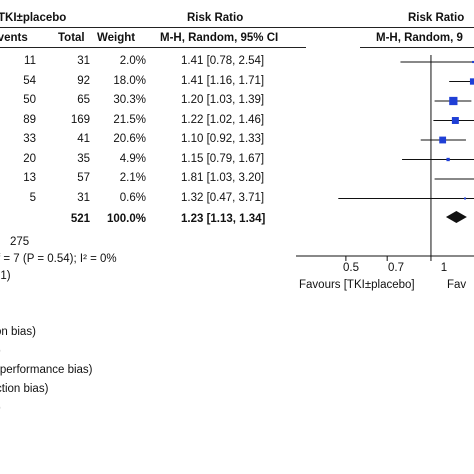 This screenshot has height=474, width=474. Describe the element at coordinates (223, 219) in the screenshot. I see `pooled-ci: 1.23 [1.13, 1.34]` at that location.